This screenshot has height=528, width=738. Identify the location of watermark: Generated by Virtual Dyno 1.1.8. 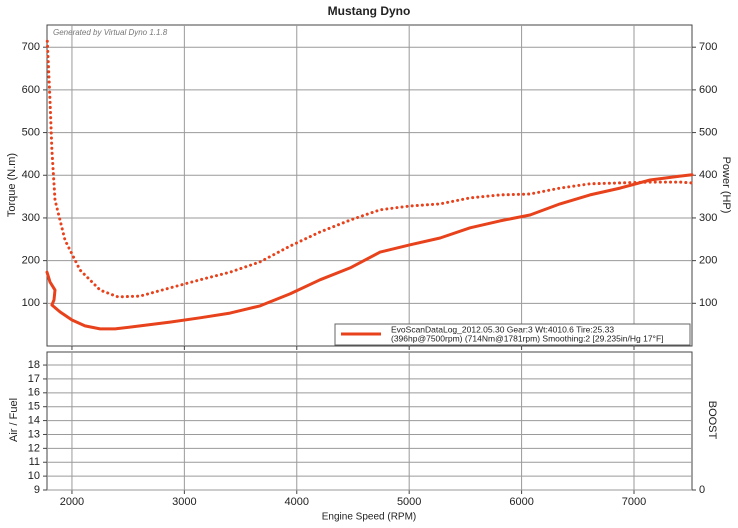
(110, 32).